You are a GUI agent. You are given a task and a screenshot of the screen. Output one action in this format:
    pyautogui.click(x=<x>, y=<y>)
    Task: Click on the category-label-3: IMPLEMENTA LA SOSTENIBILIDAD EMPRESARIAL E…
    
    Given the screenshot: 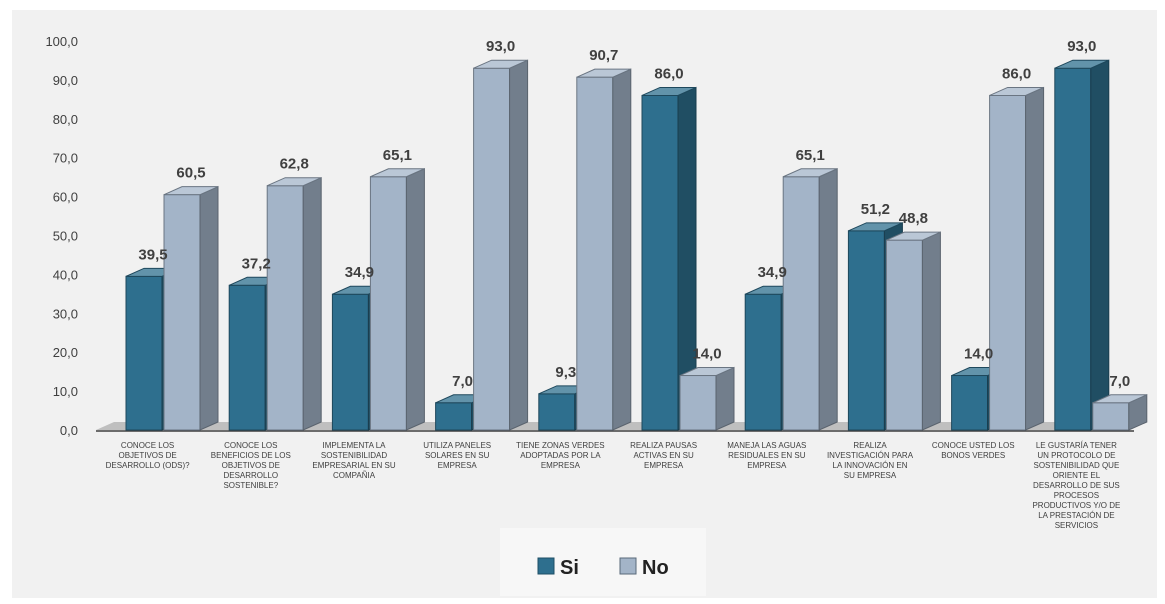 What is the action you would take?
    pyautogui.click(x=354, y=460)
    